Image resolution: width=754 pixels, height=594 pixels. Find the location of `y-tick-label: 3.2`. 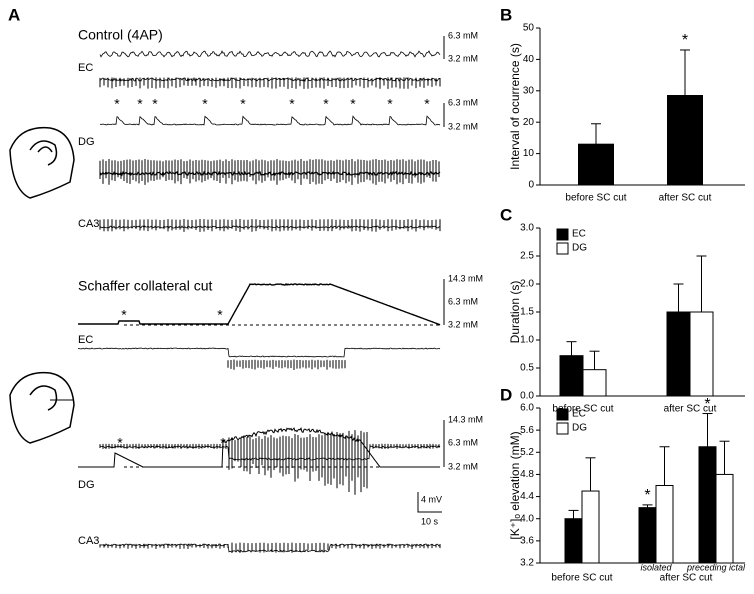

y-tick-label: 3.2 is located at coordinates (527, 563).